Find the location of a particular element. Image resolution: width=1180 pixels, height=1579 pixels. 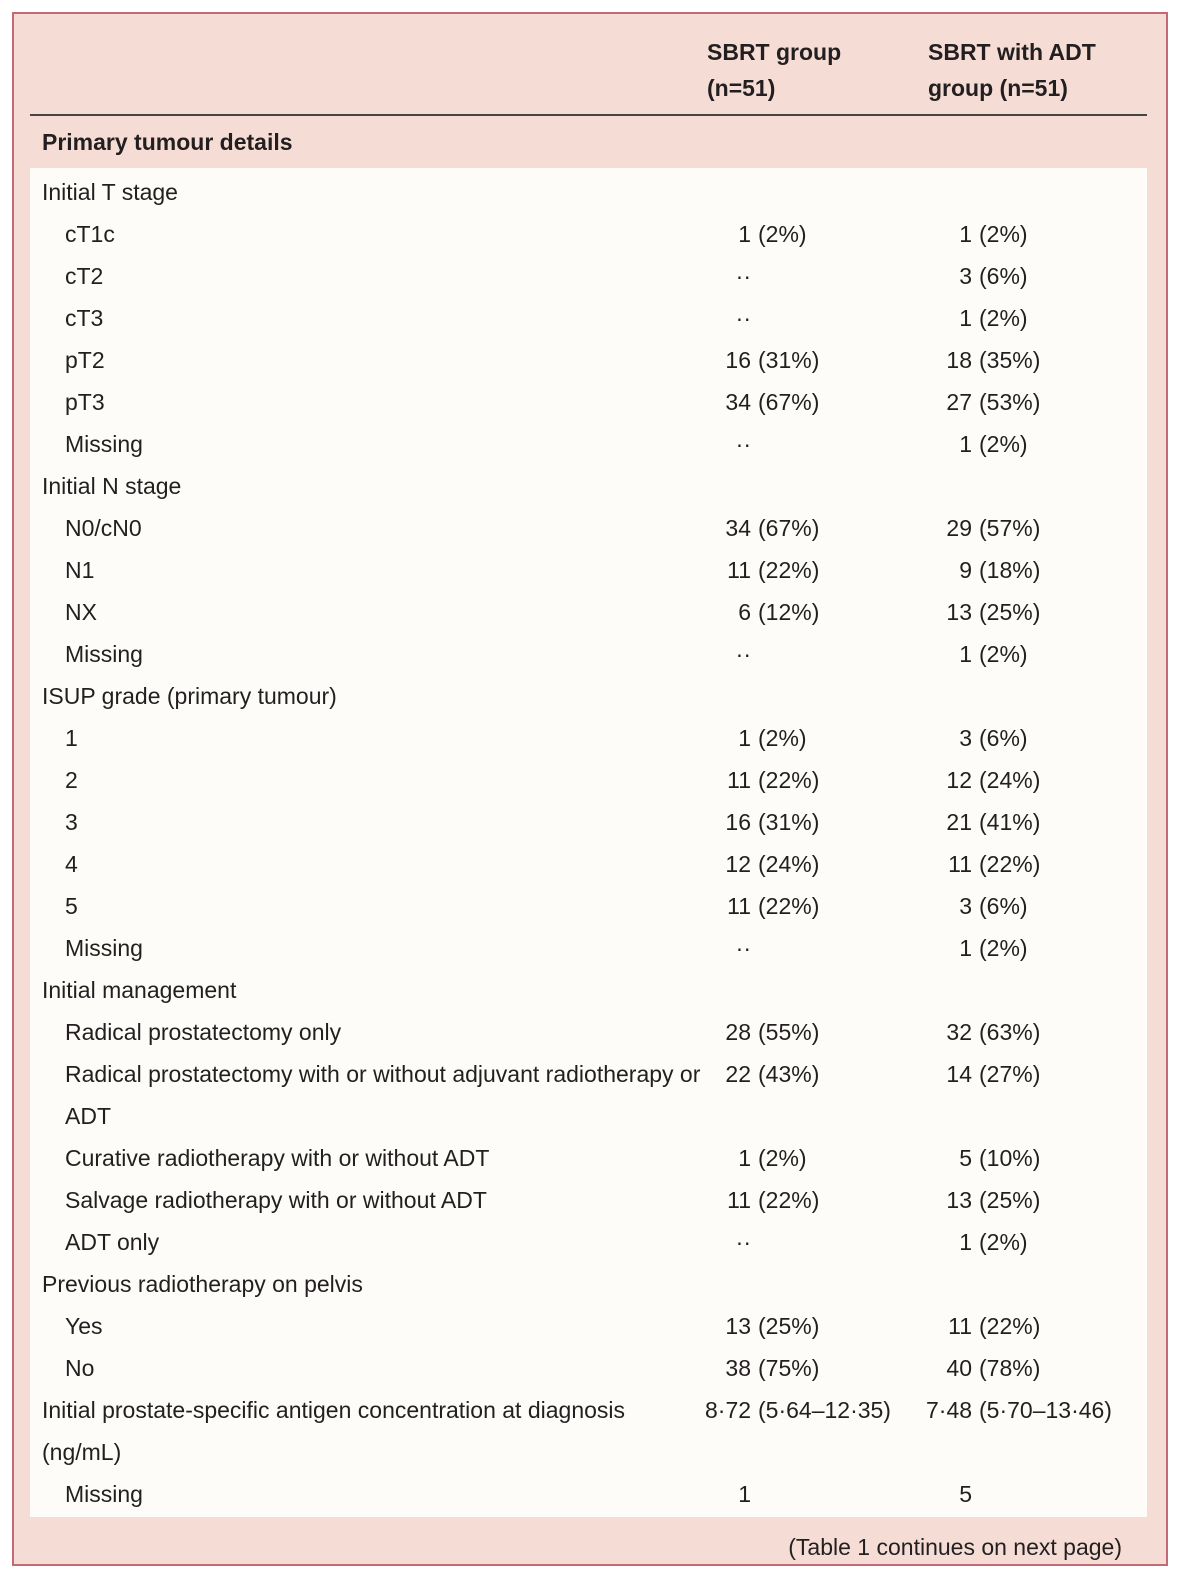

value-percent: (10%) is located at coordinates (1010, 1158).